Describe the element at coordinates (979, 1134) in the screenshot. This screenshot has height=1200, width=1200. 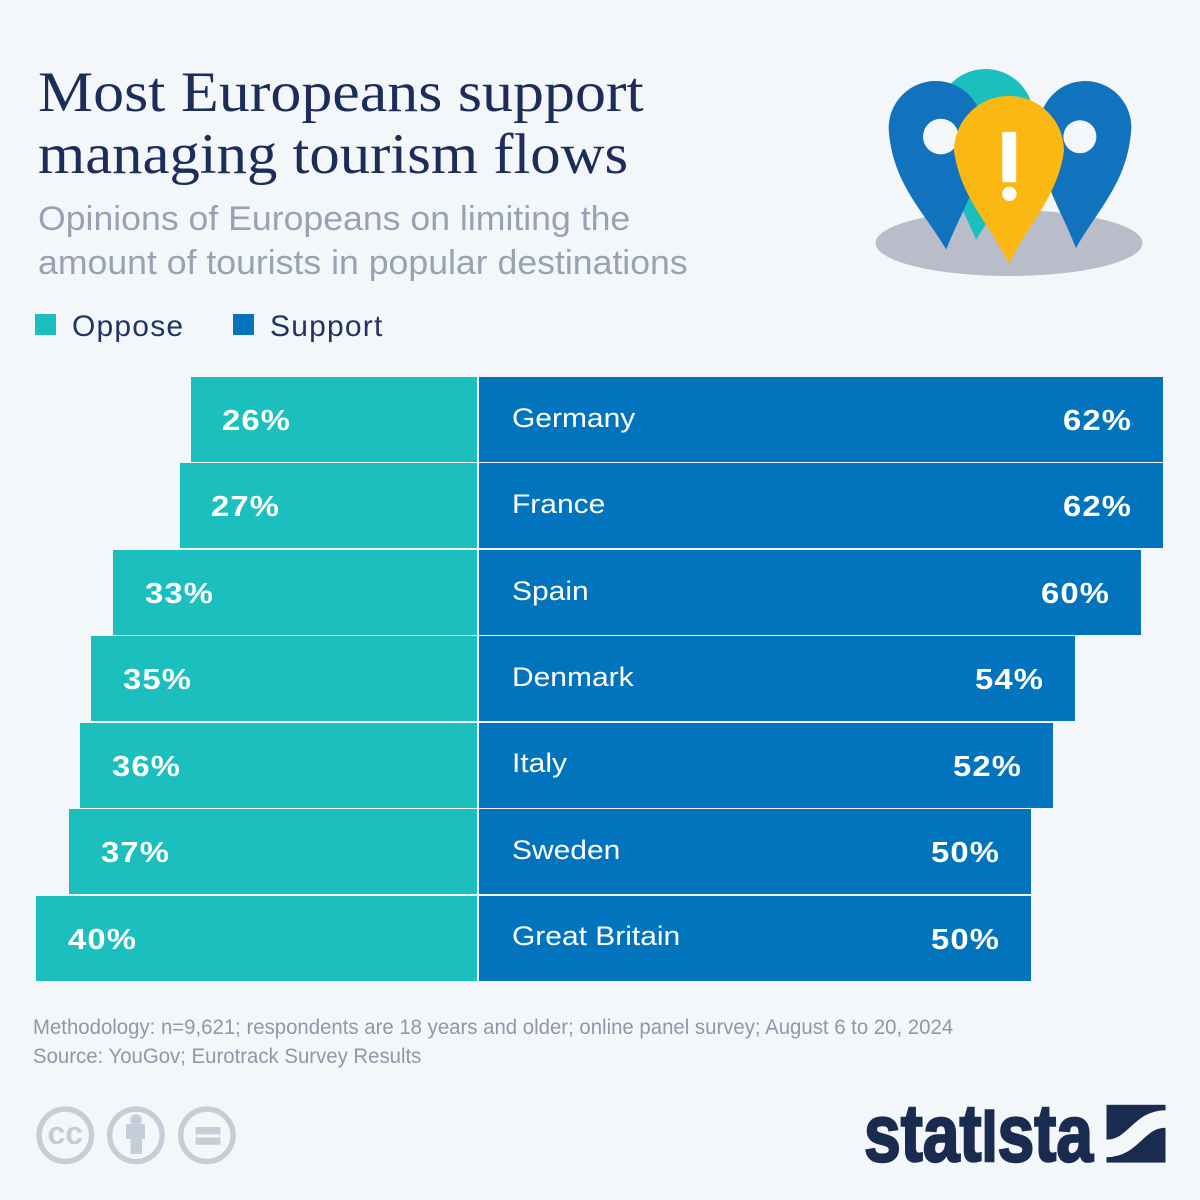
I see `svg-text: statlsta` at that location.